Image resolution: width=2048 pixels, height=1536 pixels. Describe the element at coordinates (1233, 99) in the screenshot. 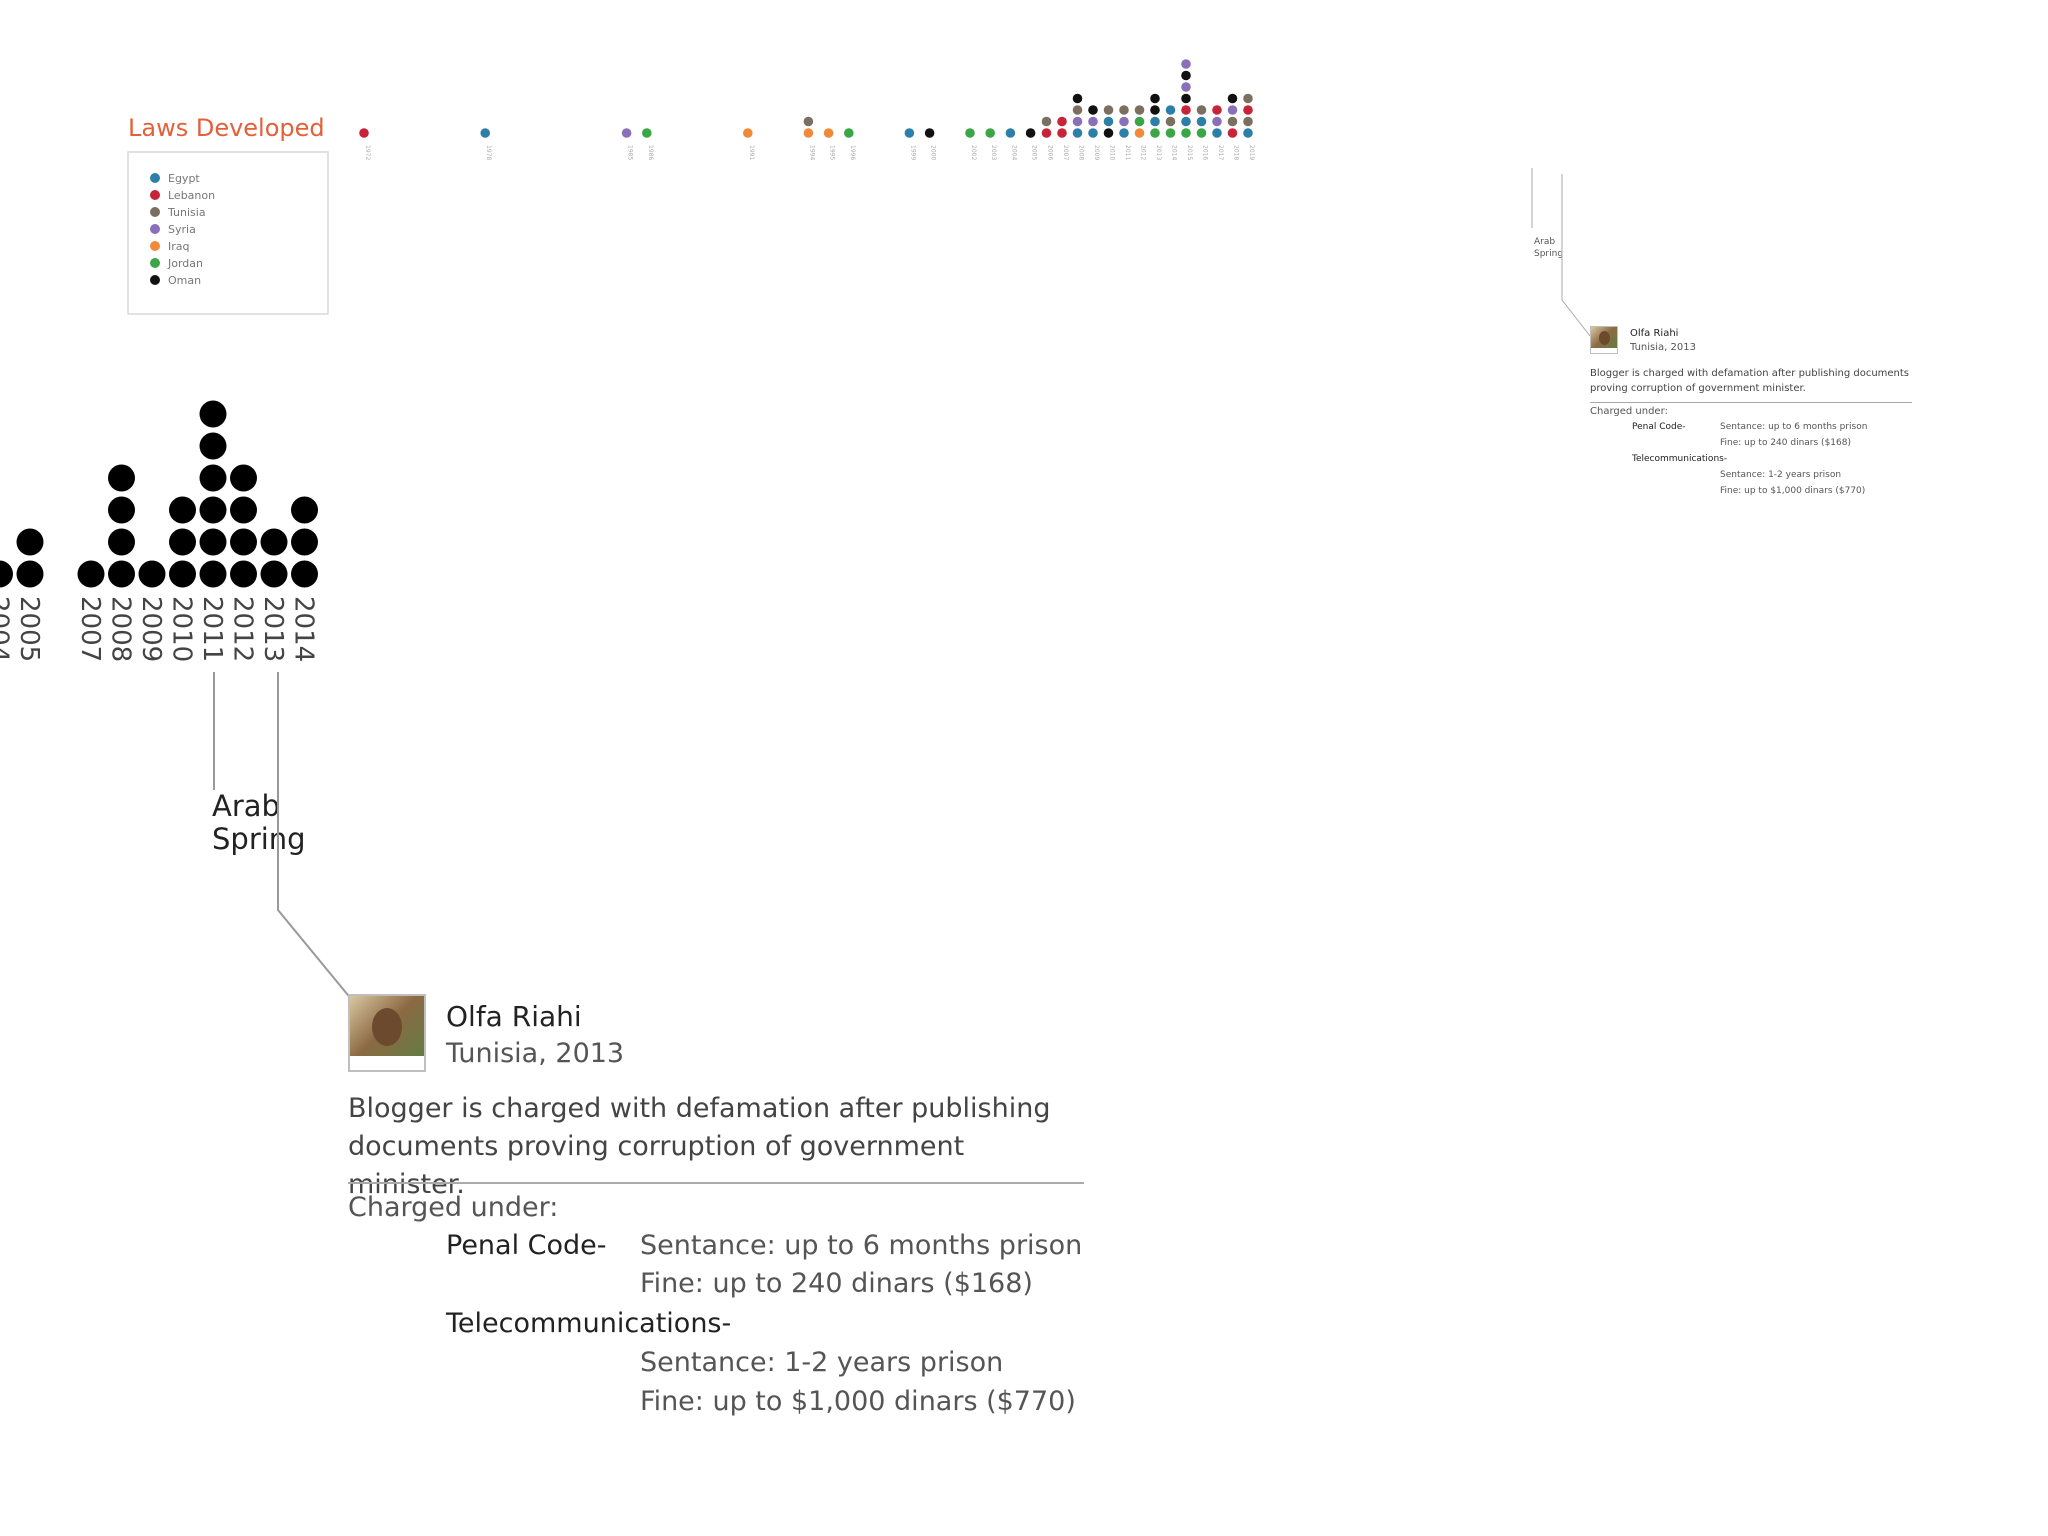

I see `overview-dot-2018-oman` at that location.